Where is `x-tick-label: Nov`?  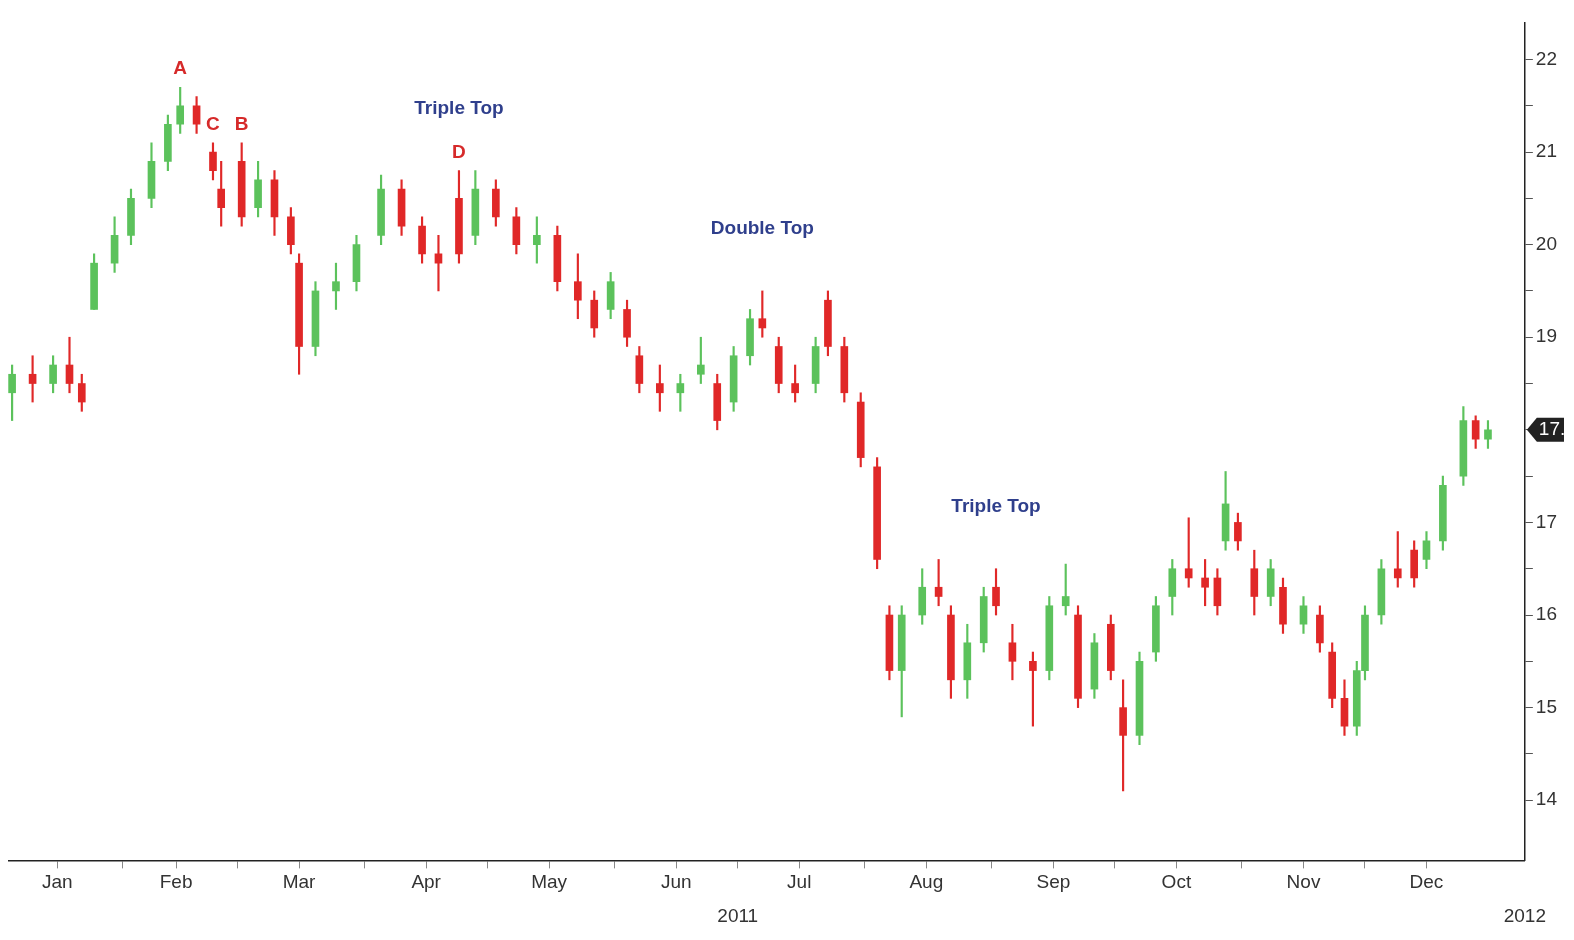
x-tick-label: Nov is located at coordinates (1303, 882).